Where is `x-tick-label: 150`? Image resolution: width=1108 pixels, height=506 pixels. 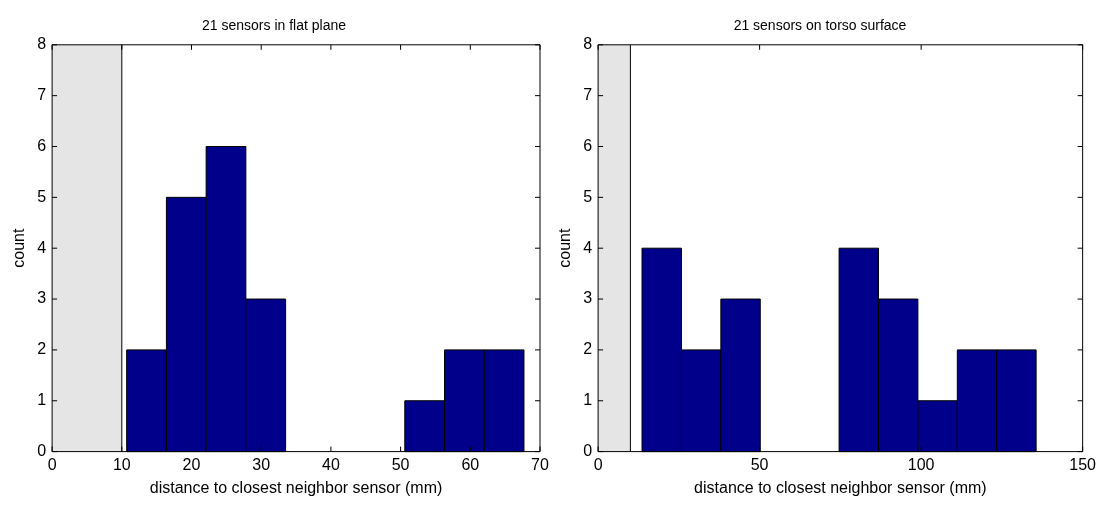 x-tick-label: 150 is located at coordinates (1083, 464).